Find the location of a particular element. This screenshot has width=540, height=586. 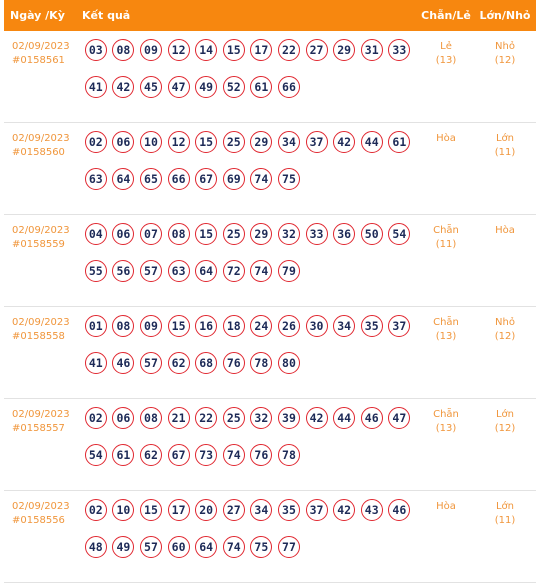

odd-even-result: Hòa is located at coordinates (446, 506).